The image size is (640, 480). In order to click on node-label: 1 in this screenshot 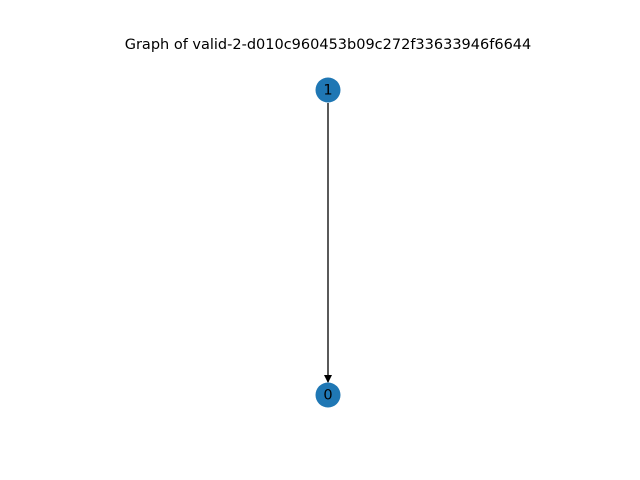, I will do `click(327, 91)`.